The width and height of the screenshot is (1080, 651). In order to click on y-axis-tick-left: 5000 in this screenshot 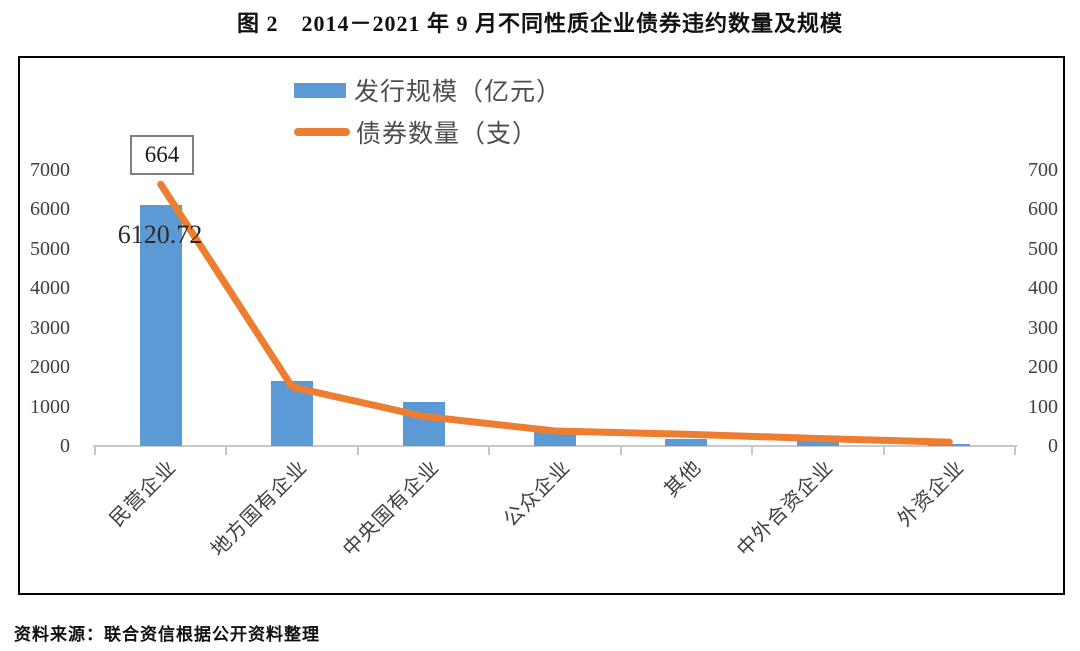, I will do `click(50, 248)`.